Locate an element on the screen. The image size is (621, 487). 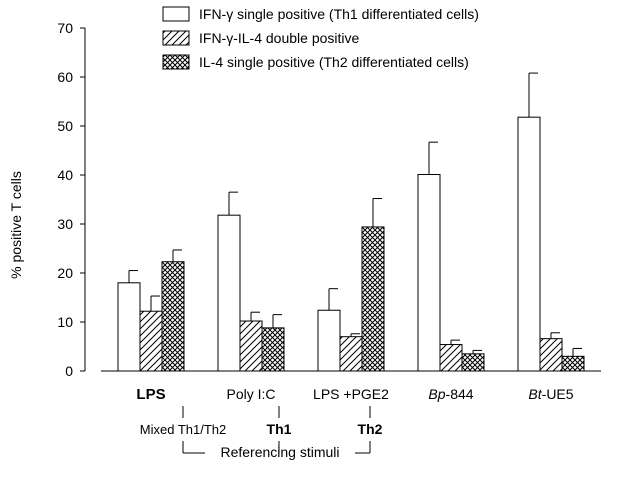
x-tick-label: Bt-UE5 is located at coordinates (550, 394).